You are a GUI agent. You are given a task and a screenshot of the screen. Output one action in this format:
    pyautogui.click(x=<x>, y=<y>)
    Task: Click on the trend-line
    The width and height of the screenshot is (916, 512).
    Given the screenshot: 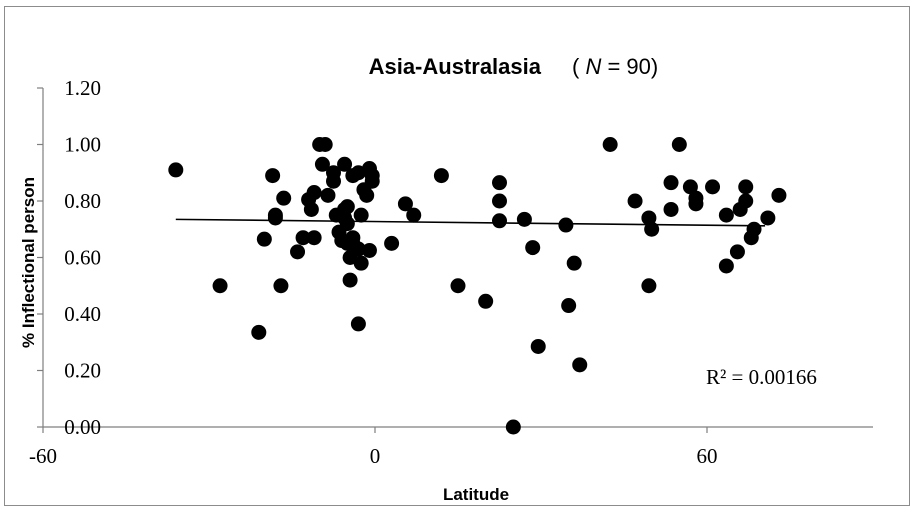 What is the action you would take?
    pyautogui.click(x=470, y=222)
    